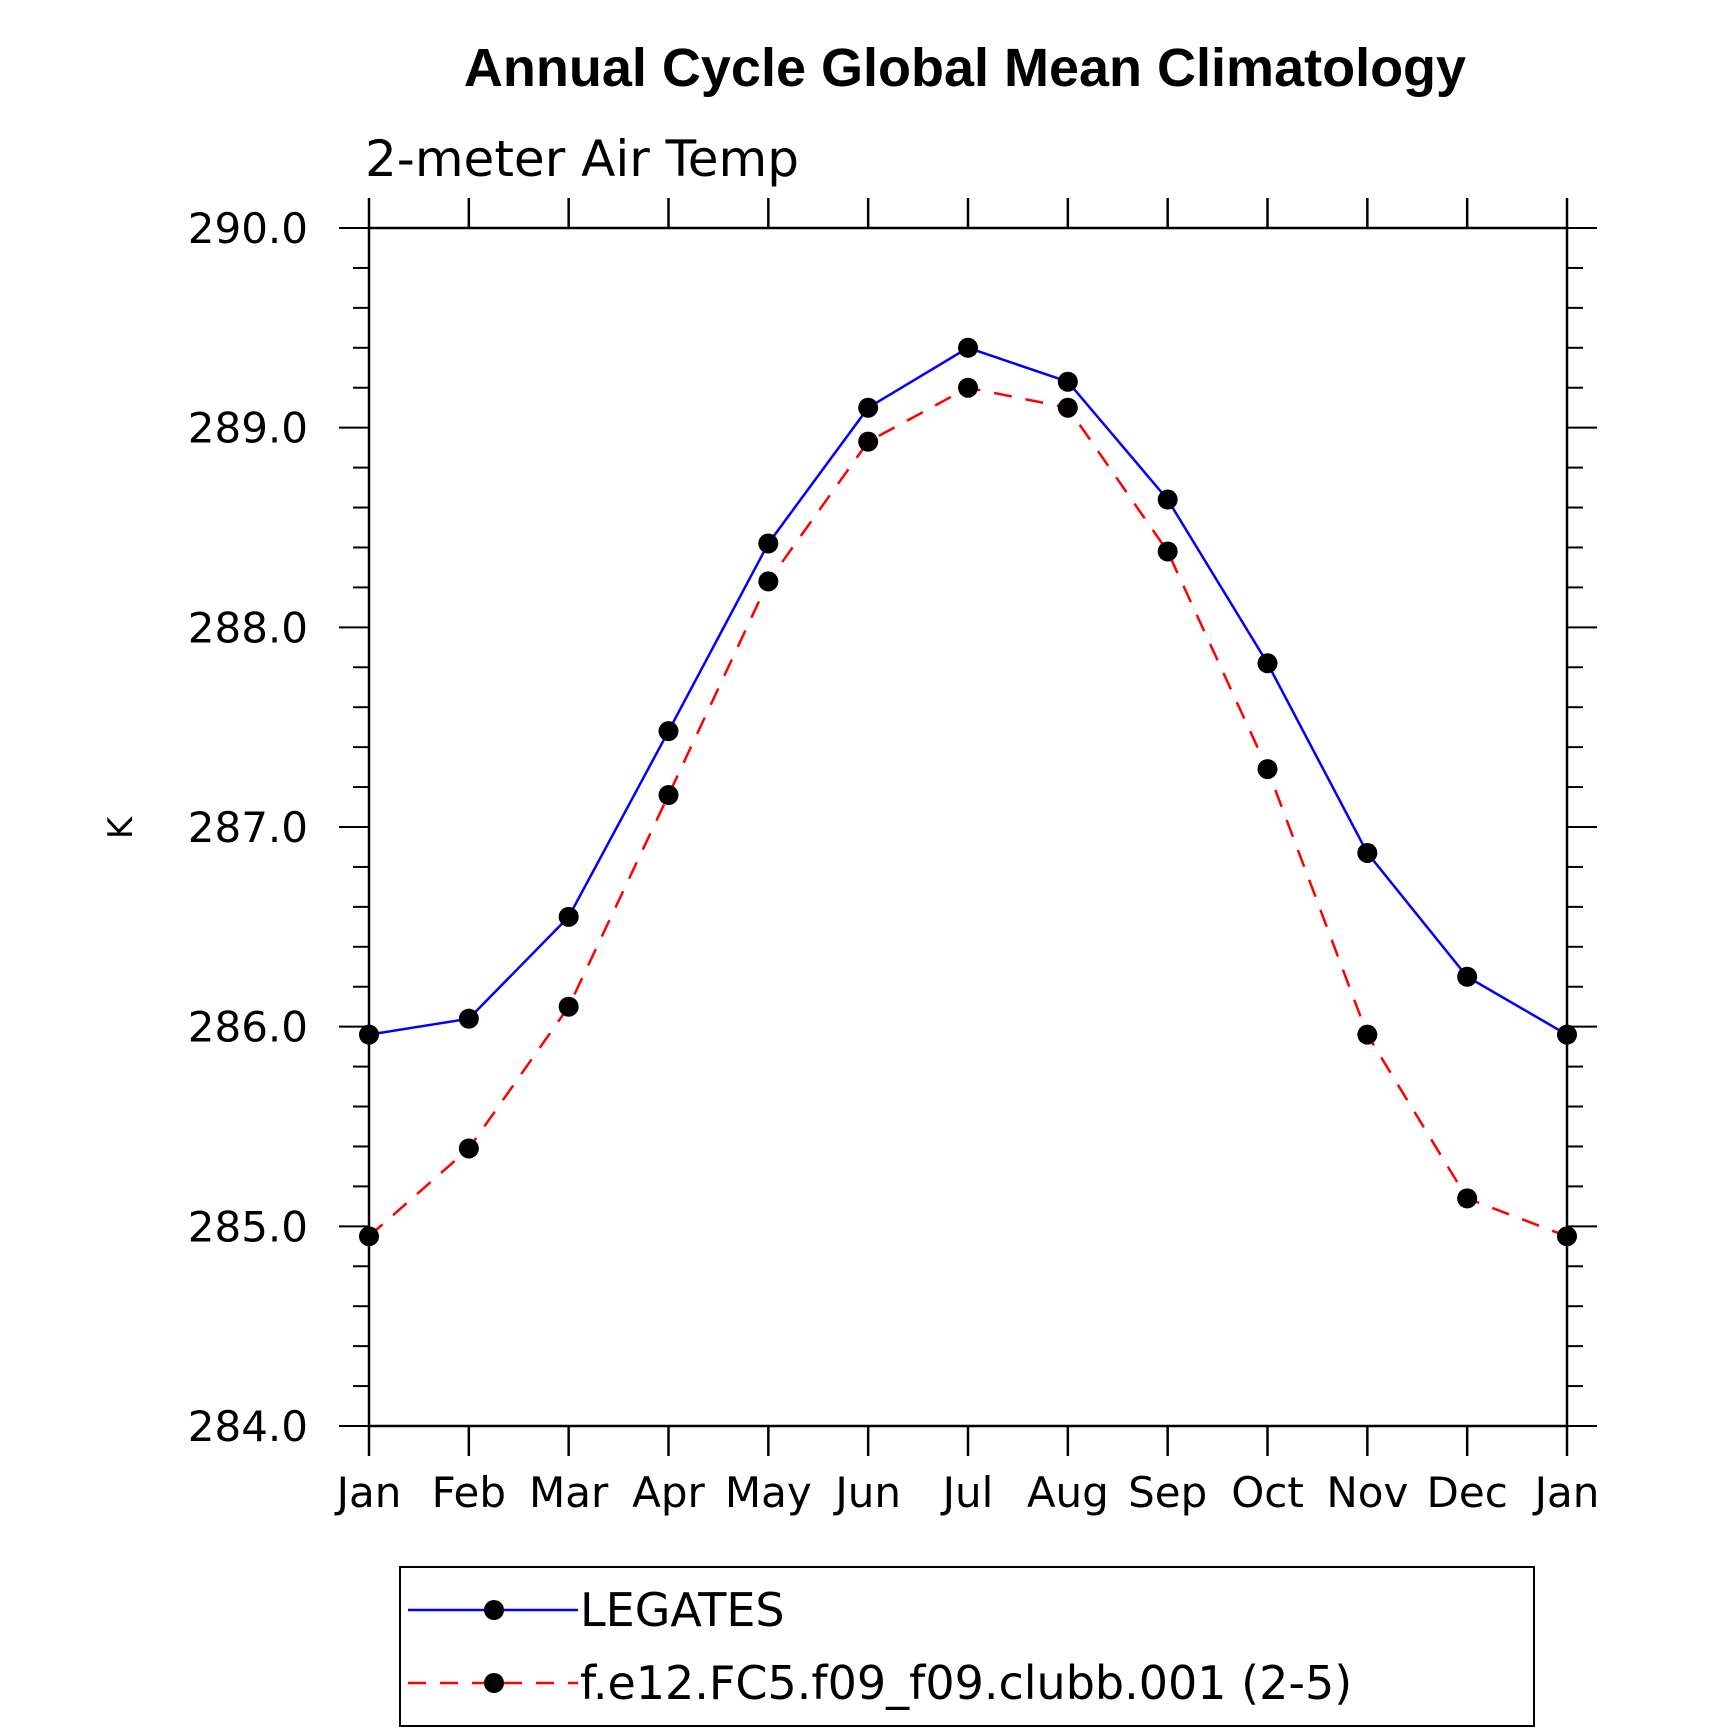 This screenshot has width=1710, height=1735. I want to click on chart-title: Annual Cycle Global Mean Climatology, so click(965, 68).